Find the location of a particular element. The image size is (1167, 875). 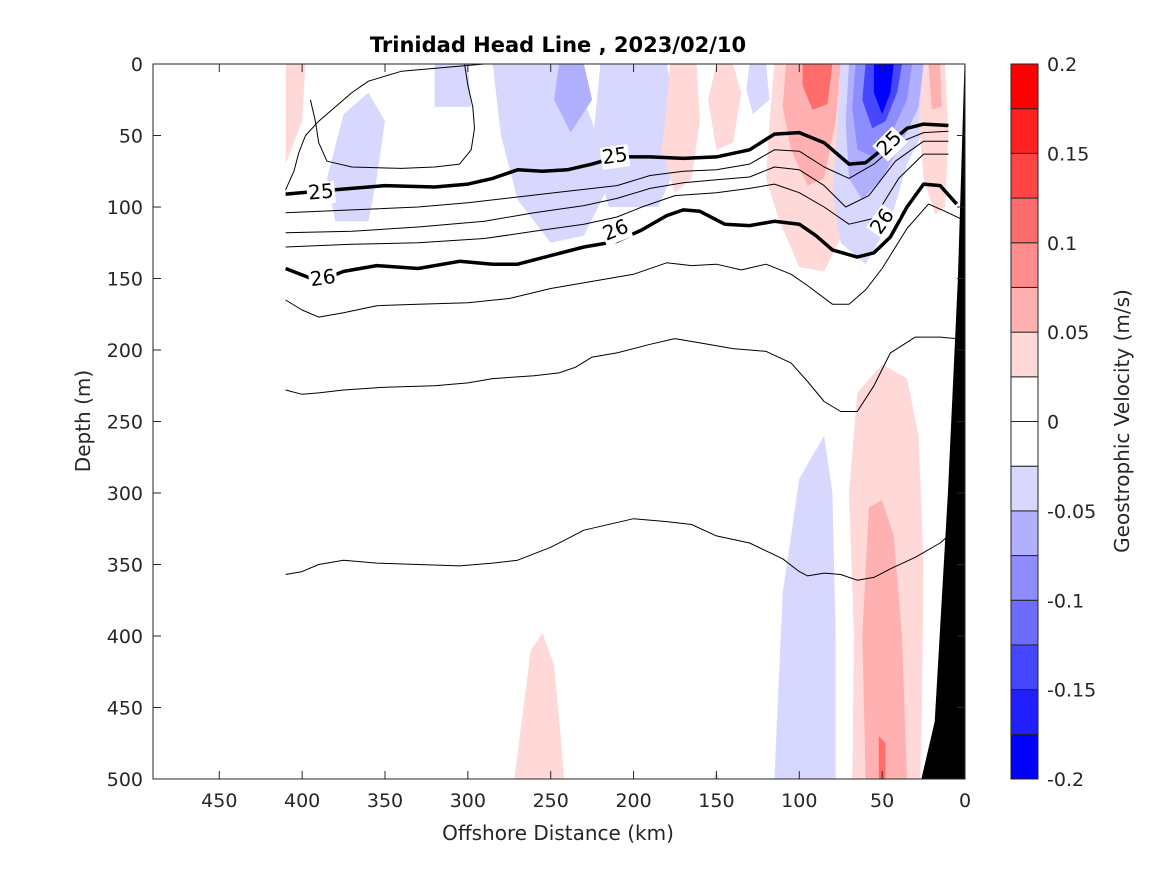

x-tick-label-4: 250 is located at coordinates (551, 801).